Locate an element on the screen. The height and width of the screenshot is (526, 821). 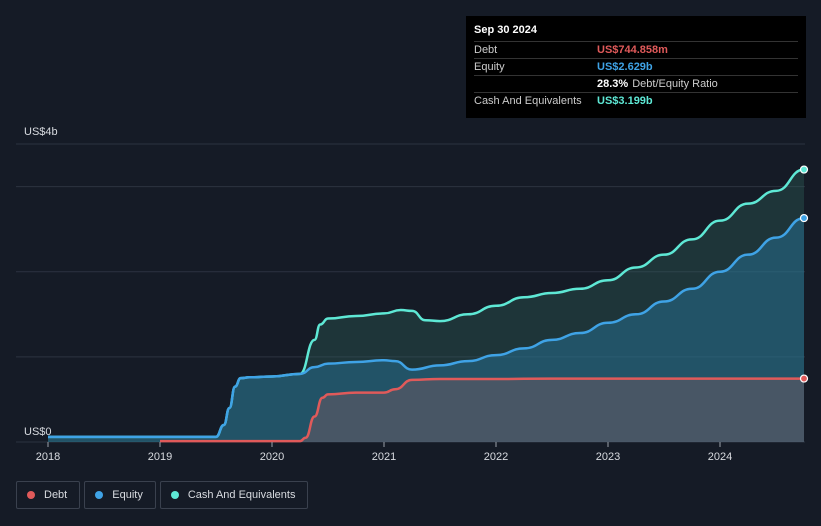
x-tick-label: 2021 is located at coordinates (384, 457).